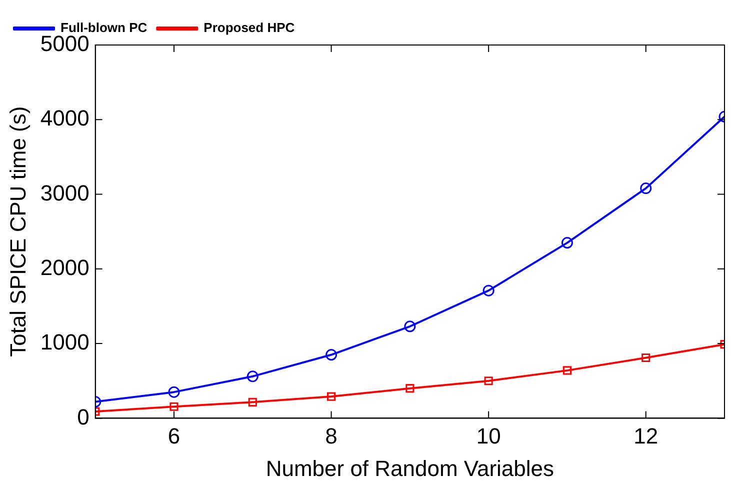 The image size is (731, 485). What do you see at coordinates (410, 468) in the screenshot?
I see `x-axis-title: Number of Random Variables` at bounding box center [410, 468].